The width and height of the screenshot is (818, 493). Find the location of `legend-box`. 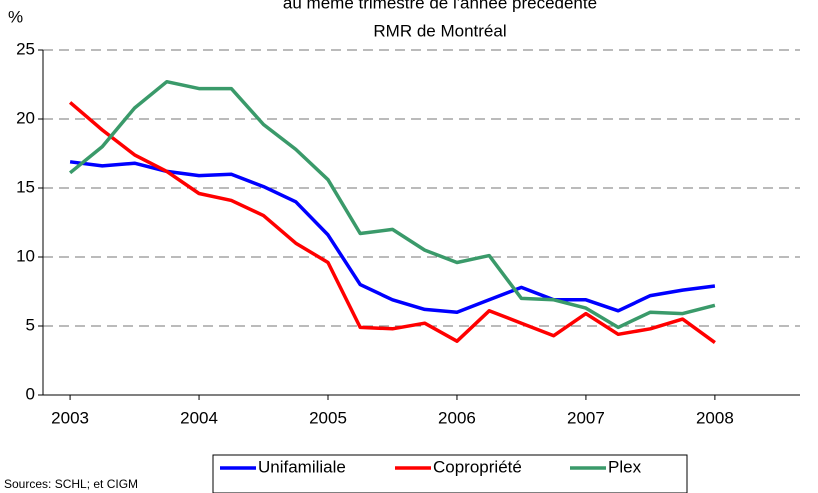

legend-box is located at coordinates (450, 473).